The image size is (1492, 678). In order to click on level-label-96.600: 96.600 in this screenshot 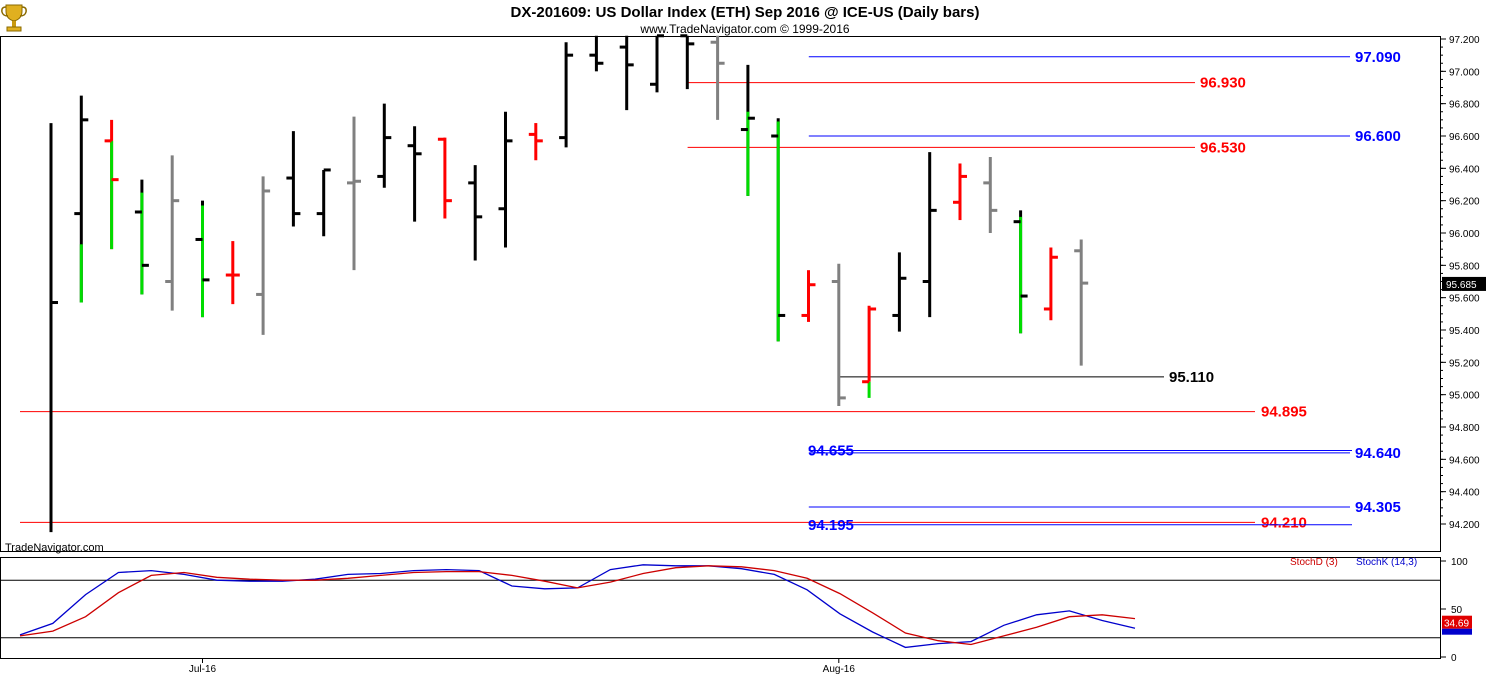, I will do `click(1378, 136)`.